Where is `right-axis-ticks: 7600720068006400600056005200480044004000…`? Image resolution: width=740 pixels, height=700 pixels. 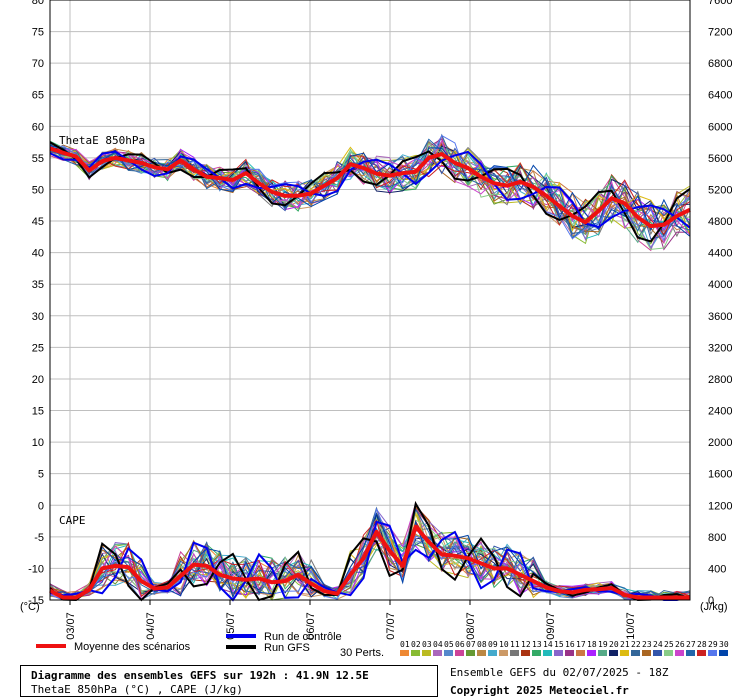 right-axis-ticks: 7600720068006400600056005200480044004000… is located at coordinates (720, 303).